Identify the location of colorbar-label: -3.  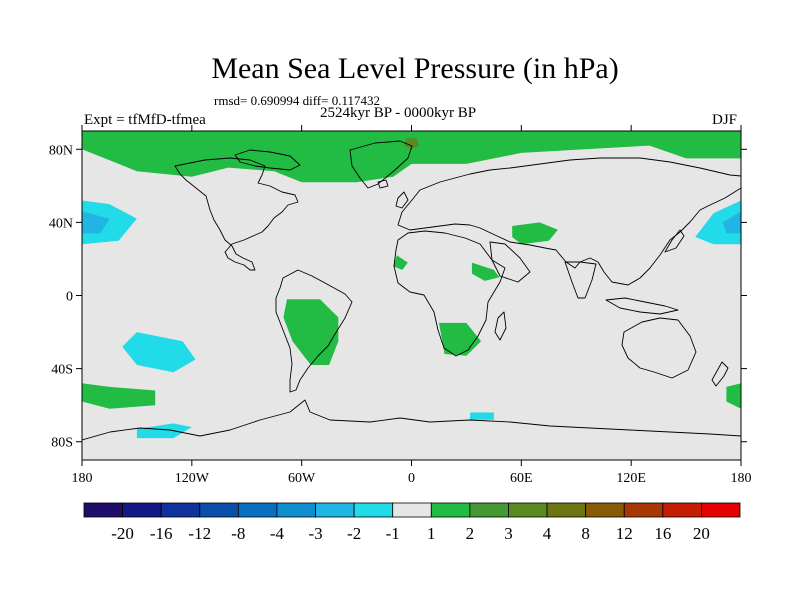
(315, 533).